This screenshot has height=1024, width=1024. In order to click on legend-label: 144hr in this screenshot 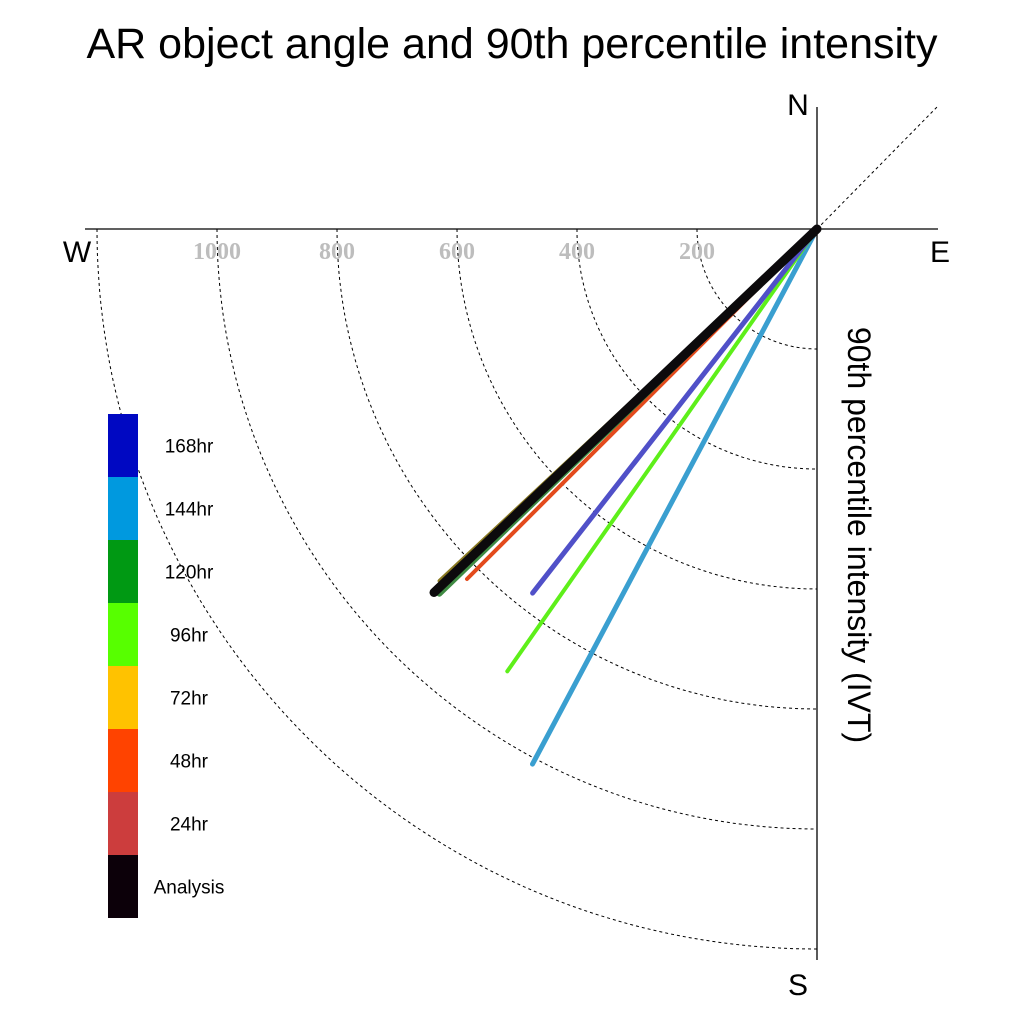, I will do `click(189, 510)`.